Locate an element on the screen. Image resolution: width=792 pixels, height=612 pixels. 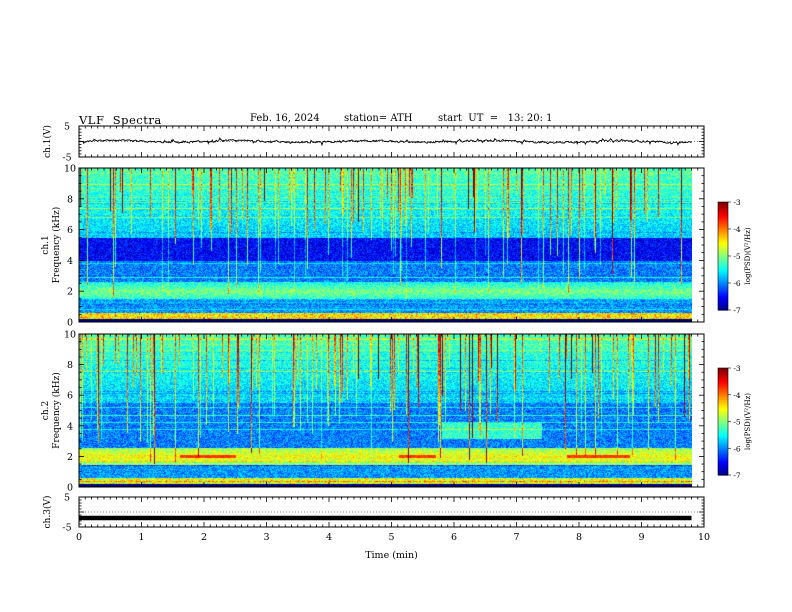
start-time-label: start UT = 13: 20: 1 is located at coordinates (495, 118).